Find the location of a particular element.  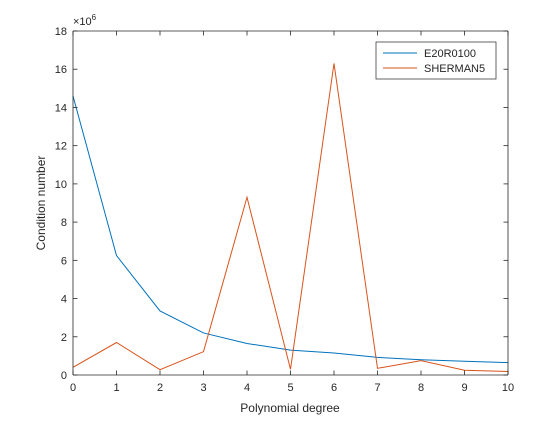

legend: E20R0100 SHERMAN5 is located at coordinates (436, 60).